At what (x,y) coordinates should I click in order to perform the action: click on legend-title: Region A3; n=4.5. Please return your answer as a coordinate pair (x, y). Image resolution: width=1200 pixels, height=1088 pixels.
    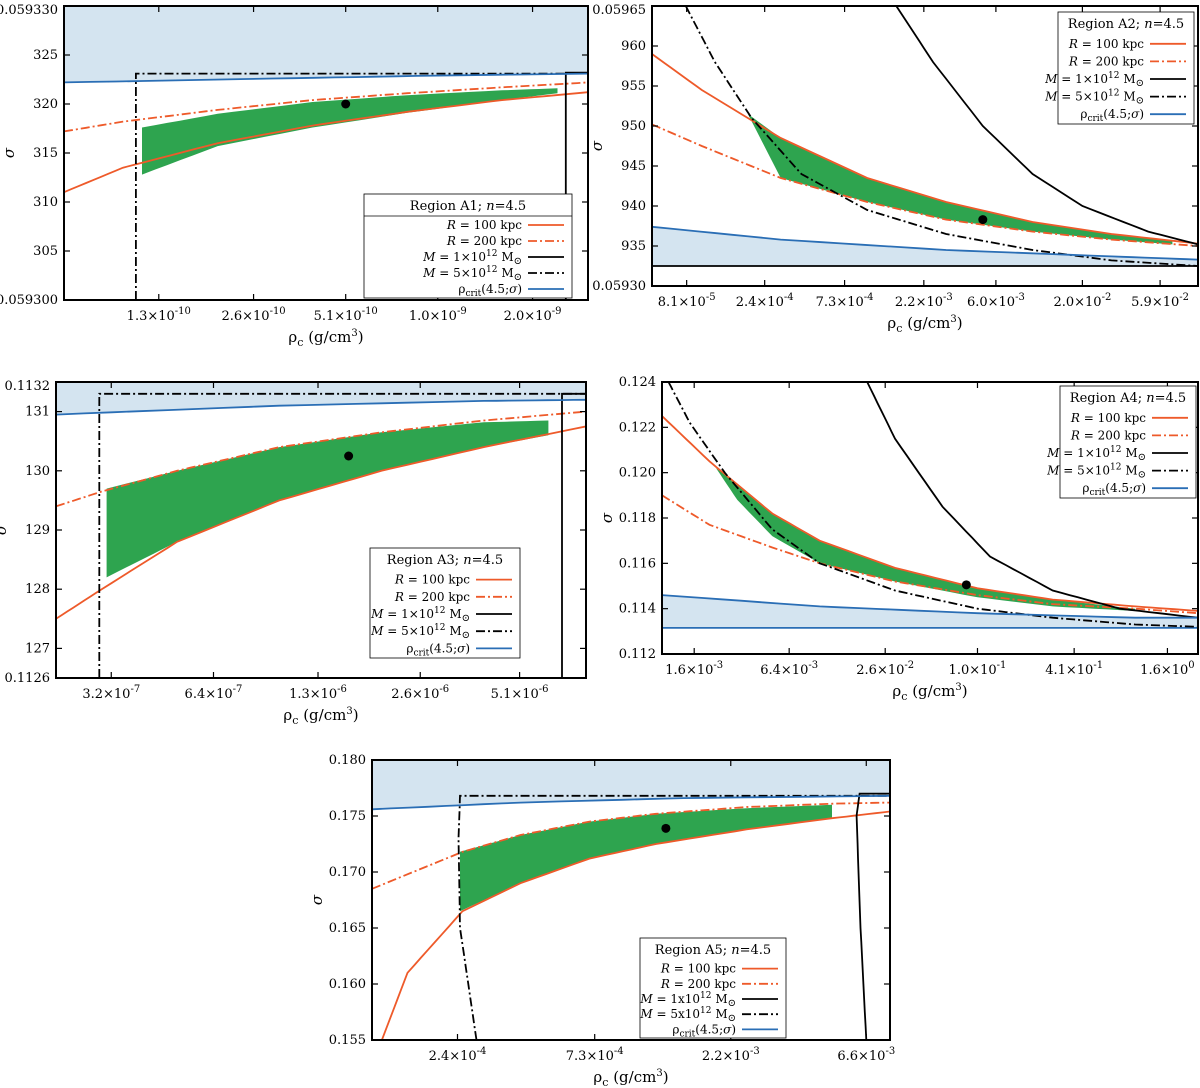
    Looking at the image, I should click on (445, 560).